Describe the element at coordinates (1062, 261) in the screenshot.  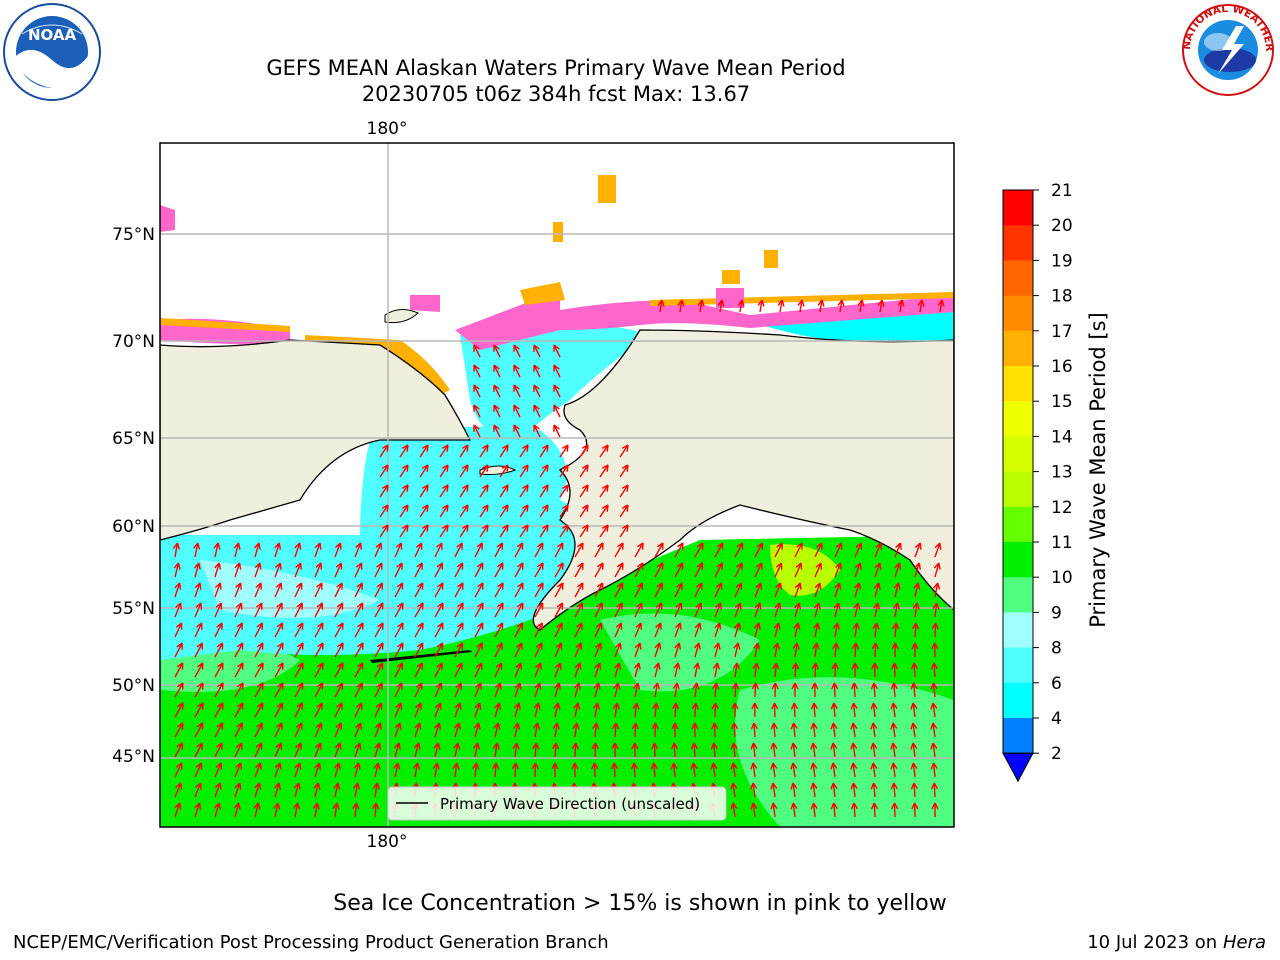
I see `colorbar-tick-label: 19` at that location.